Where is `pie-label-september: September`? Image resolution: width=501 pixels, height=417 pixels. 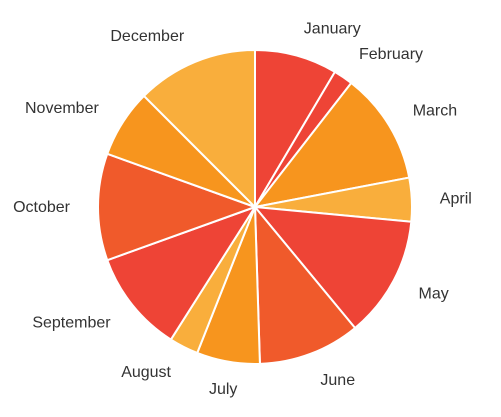 pie-label-september: September is located at coordinates (71, 323).